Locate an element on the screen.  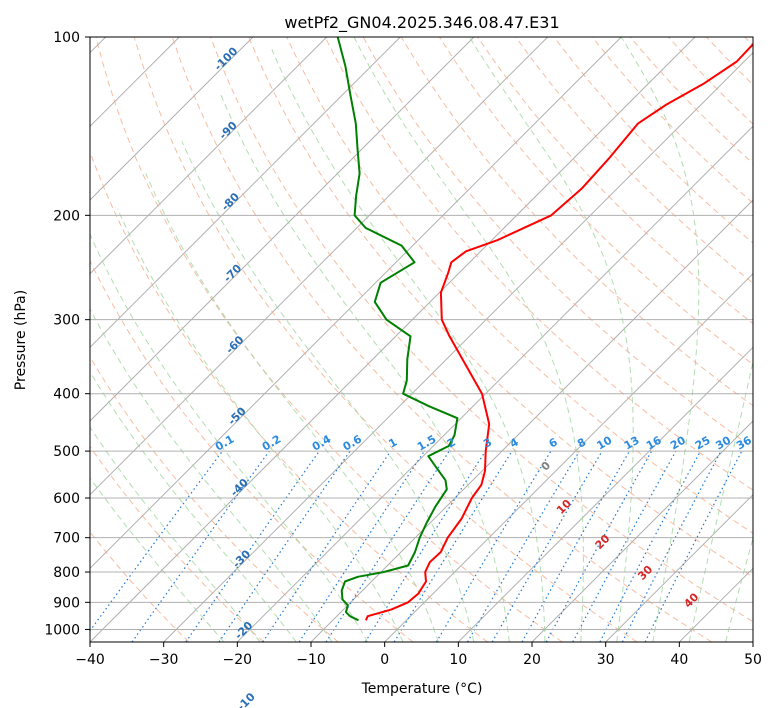
y-tick-label: 800 is located at coordinates (66, 573).